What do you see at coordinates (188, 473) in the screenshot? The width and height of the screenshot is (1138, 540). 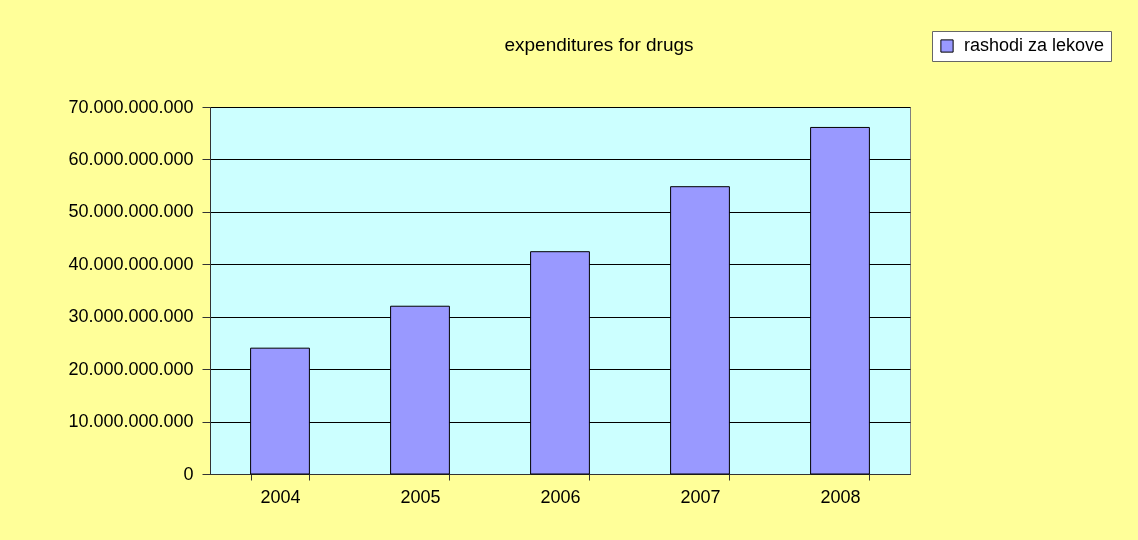 I see `y-tick-label: 0` at bounding box center [188, 473].